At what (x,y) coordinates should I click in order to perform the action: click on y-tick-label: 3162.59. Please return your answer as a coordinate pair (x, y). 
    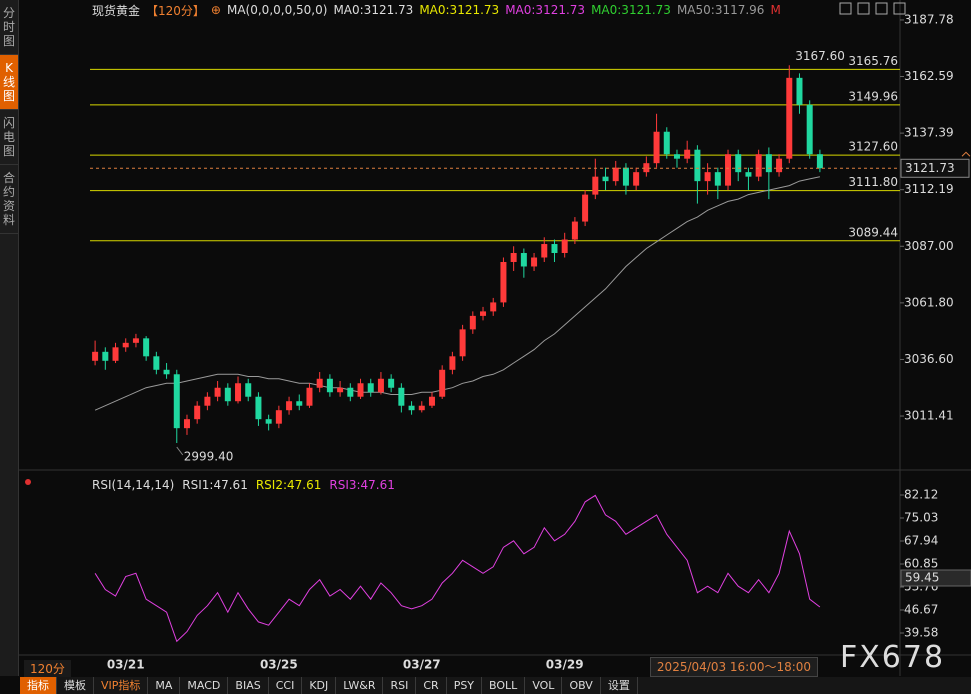
    Looking at the image, I should click on (929, 76).